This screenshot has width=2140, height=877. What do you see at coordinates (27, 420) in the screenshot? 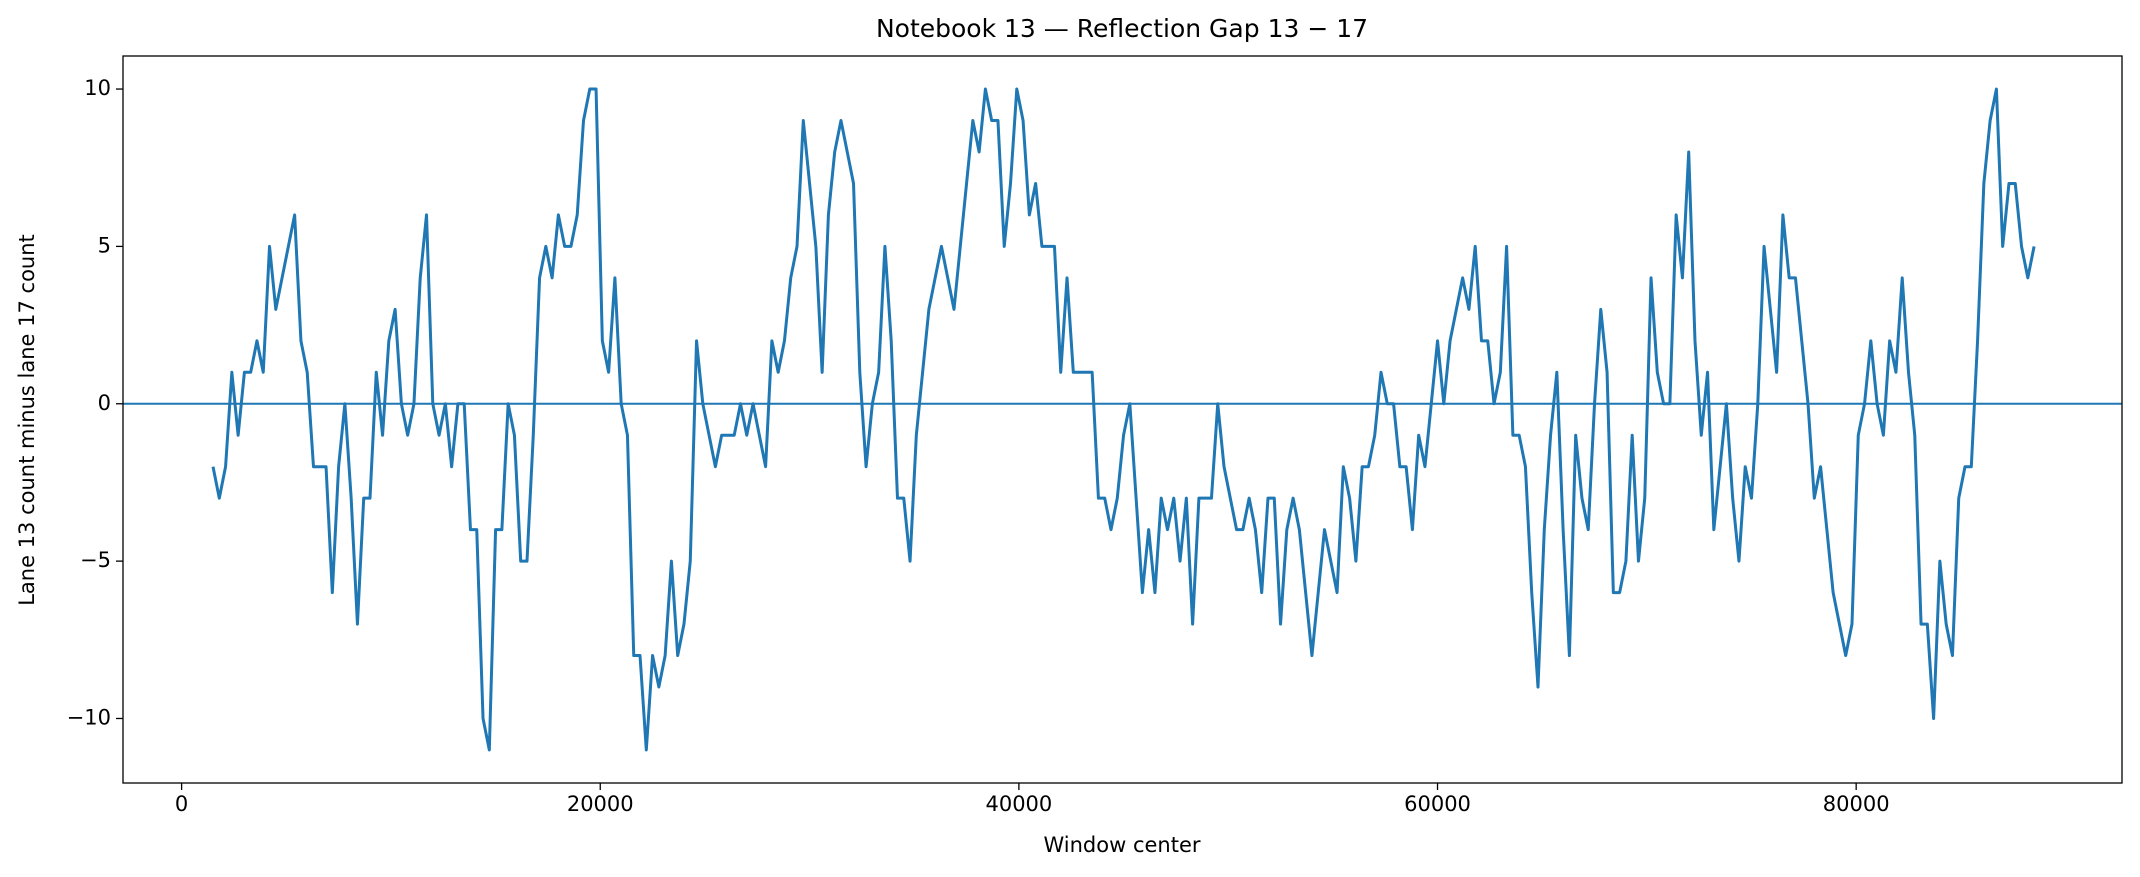
I see `y-axis-label: Lane 13 count minus lane 17 count` at bounding box center [27, 420].